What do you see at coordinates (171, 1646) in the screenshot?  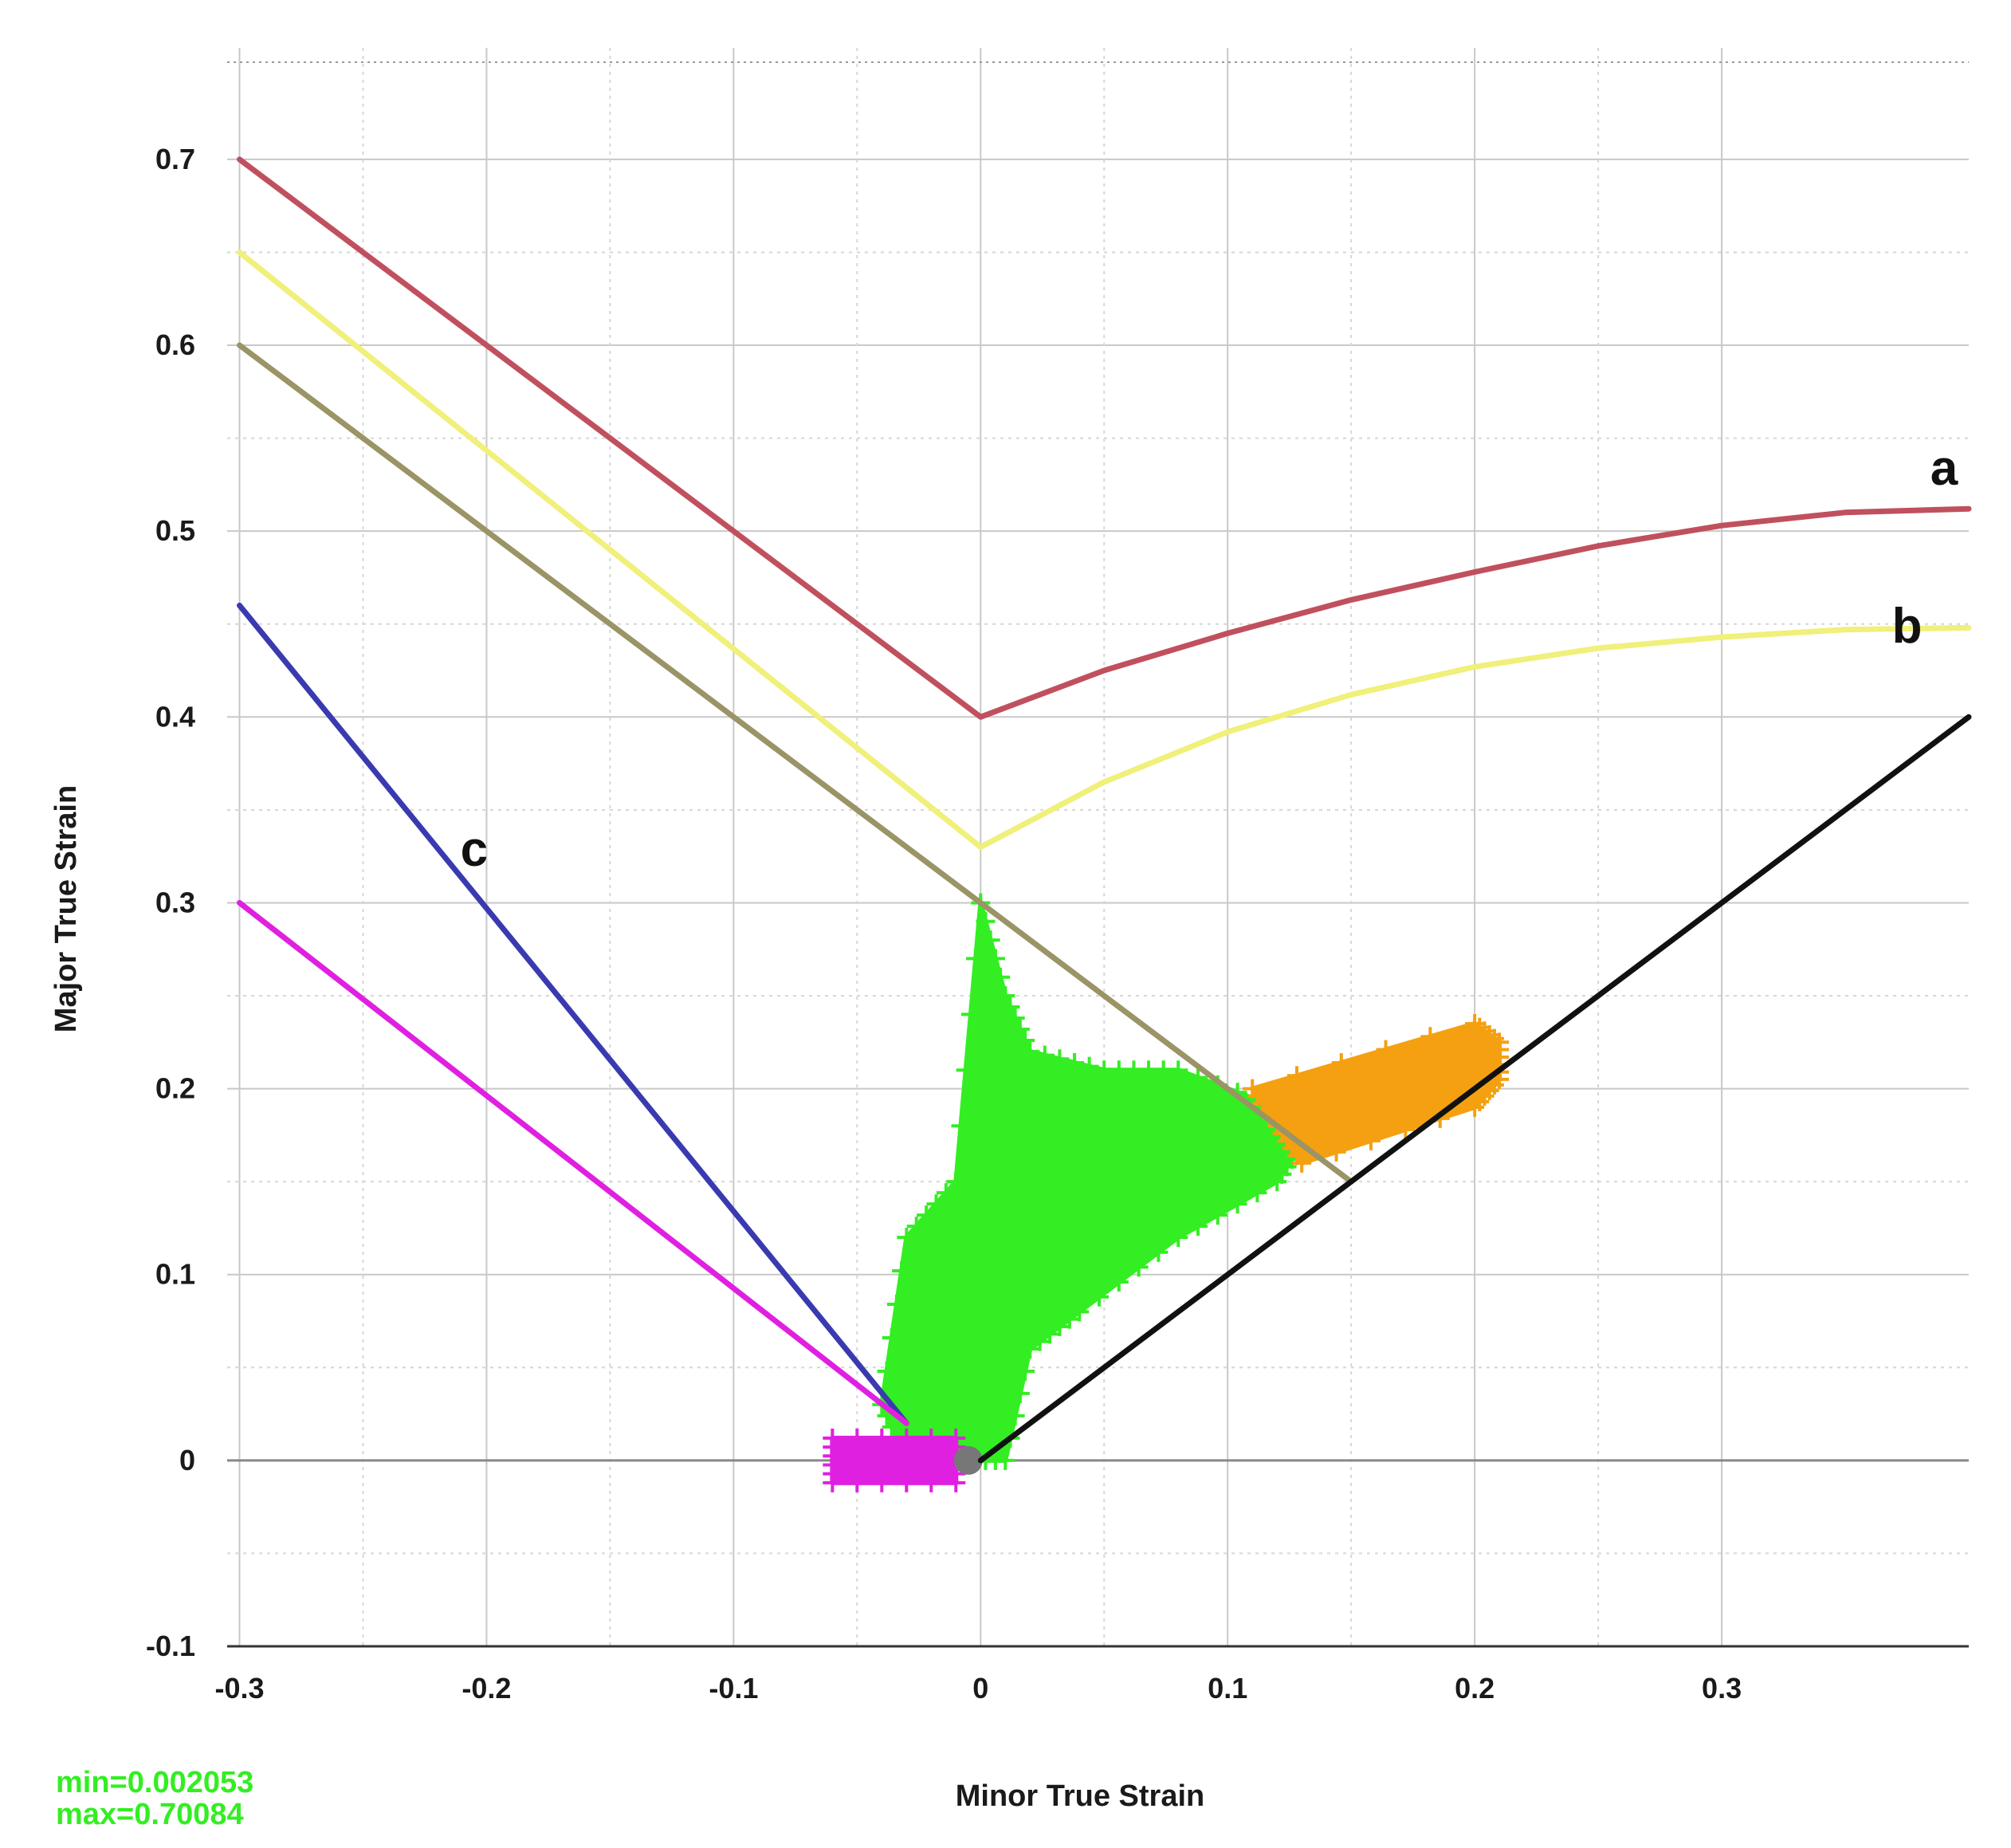 I see `y-tick-label: -0.1` at bounding box center [171, 1646].